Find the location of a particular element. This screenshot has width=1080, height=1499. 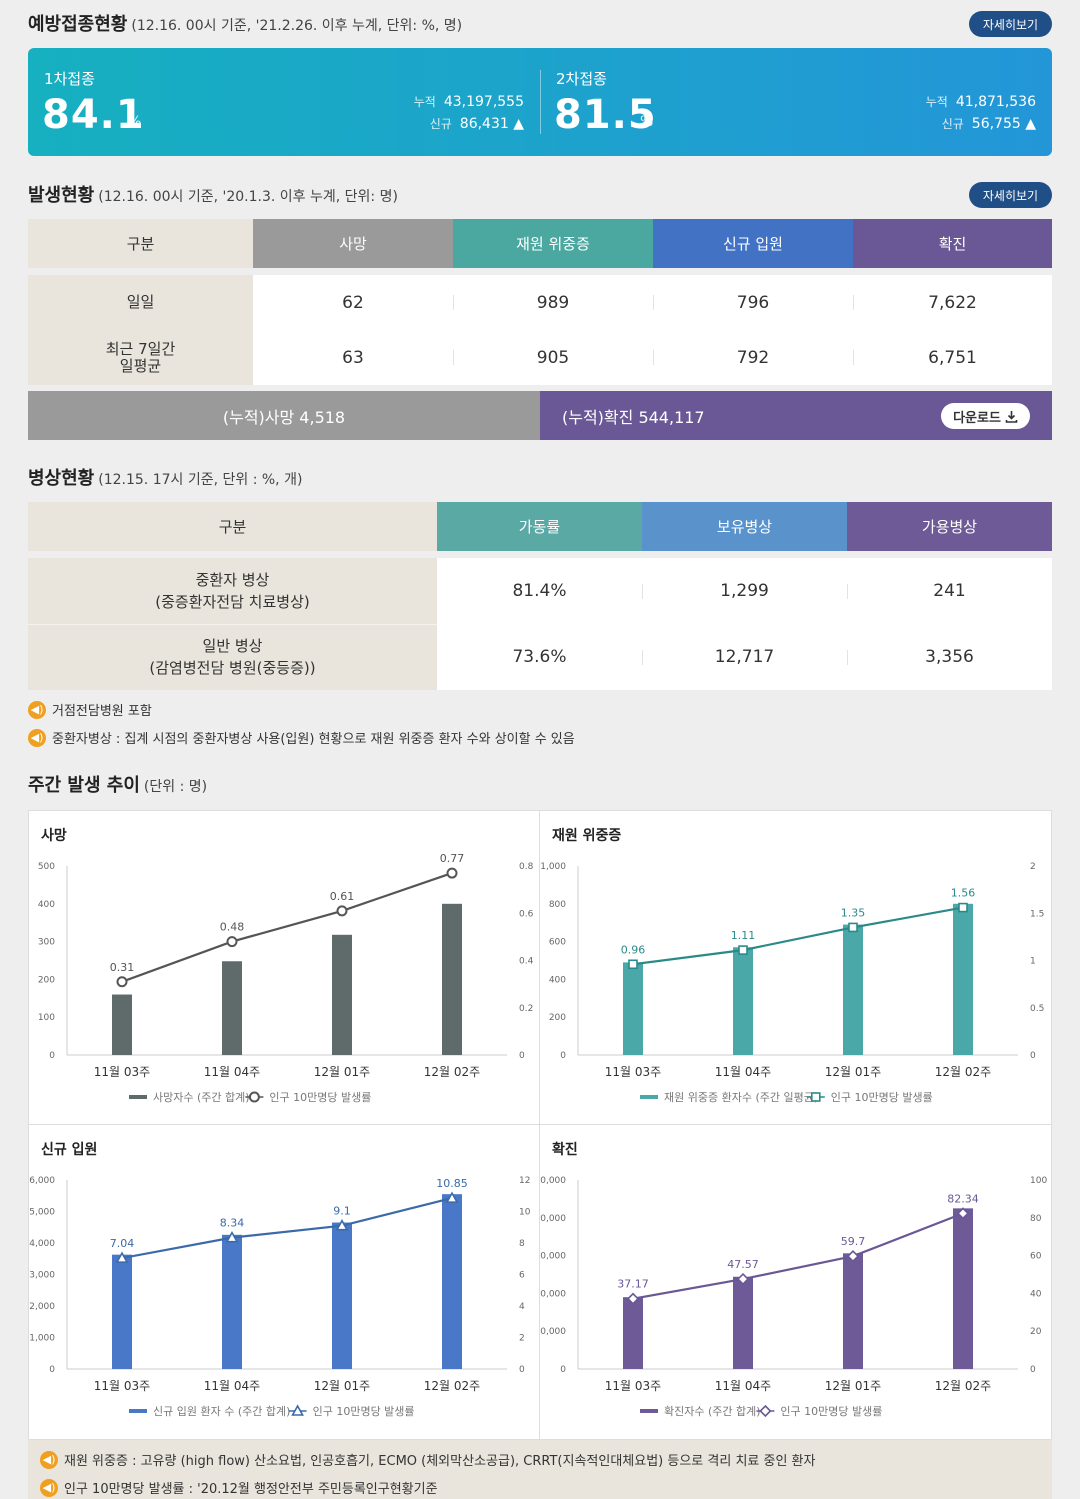

occ-header-2: 재원 위중증 is located at coordinates (553, 243).